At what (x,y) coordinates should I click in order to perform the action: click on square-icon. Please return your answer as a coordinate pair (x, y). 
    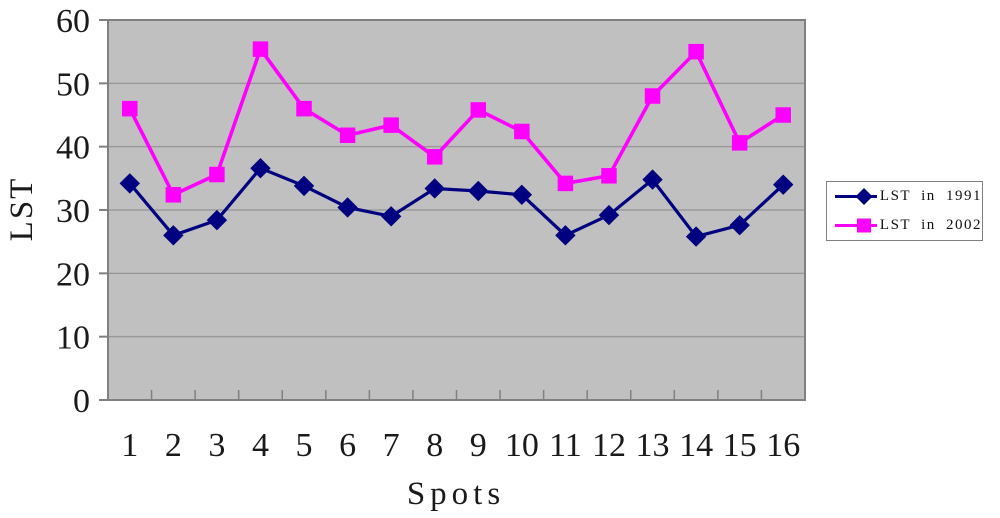
    Looking at the image, I should click on (864, 225).